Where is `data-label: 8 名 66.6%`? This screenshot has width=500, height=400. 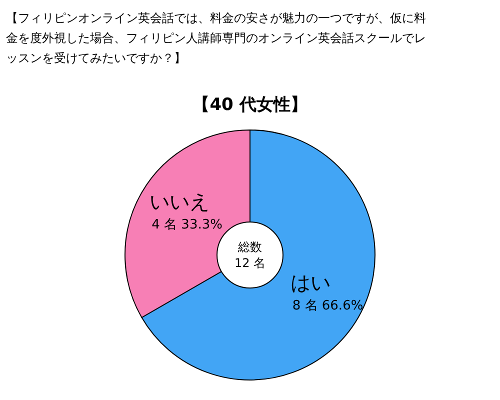 data-label: 8 名 66.6% is located at coordinates (328, 306).